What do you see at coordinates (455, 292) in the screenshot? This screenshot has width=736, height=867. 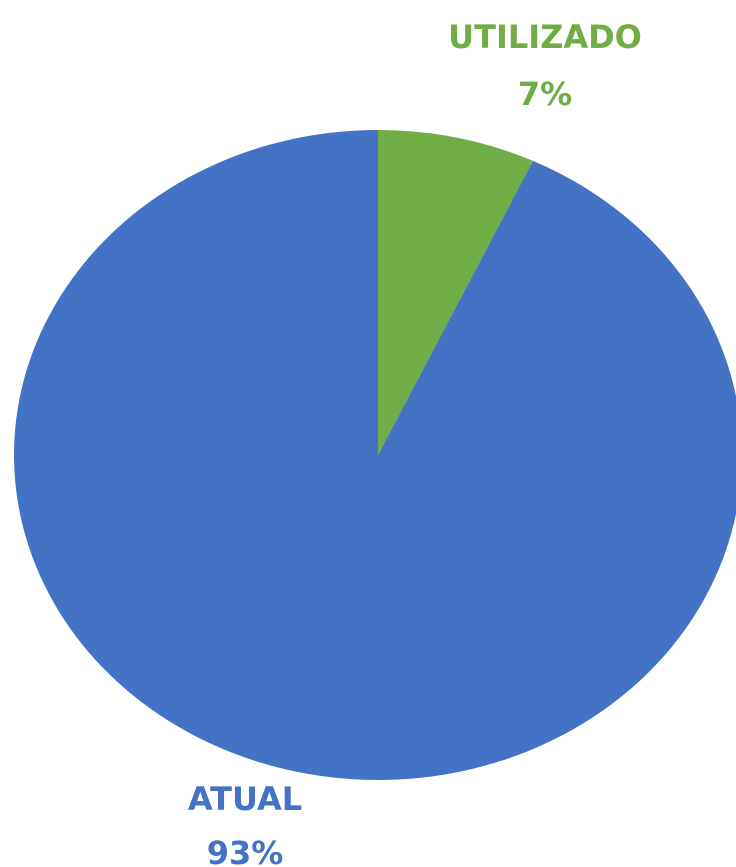 I see `pie-slice-utilizado` at bounding box center [455, 292].